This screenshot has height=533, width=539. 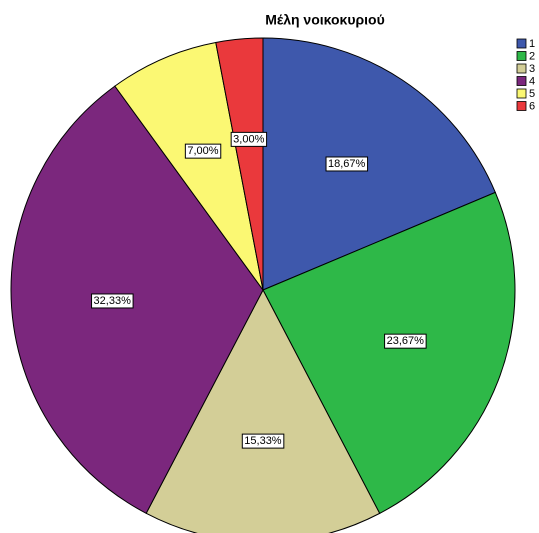 I want to click on value-label: 3,00%, so click(x=248, y=139).